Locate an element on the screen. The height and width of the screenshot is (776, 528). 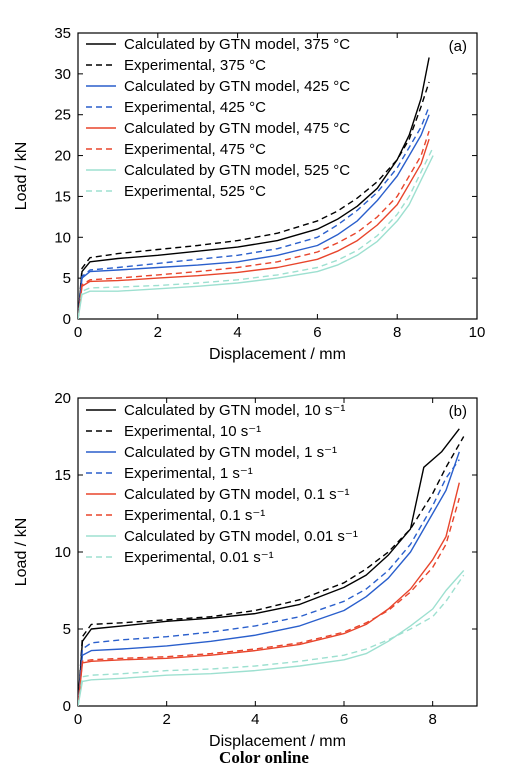
legend-label: Experimental, 0.01 s⁻¹ is located at coordinates (199, 557).